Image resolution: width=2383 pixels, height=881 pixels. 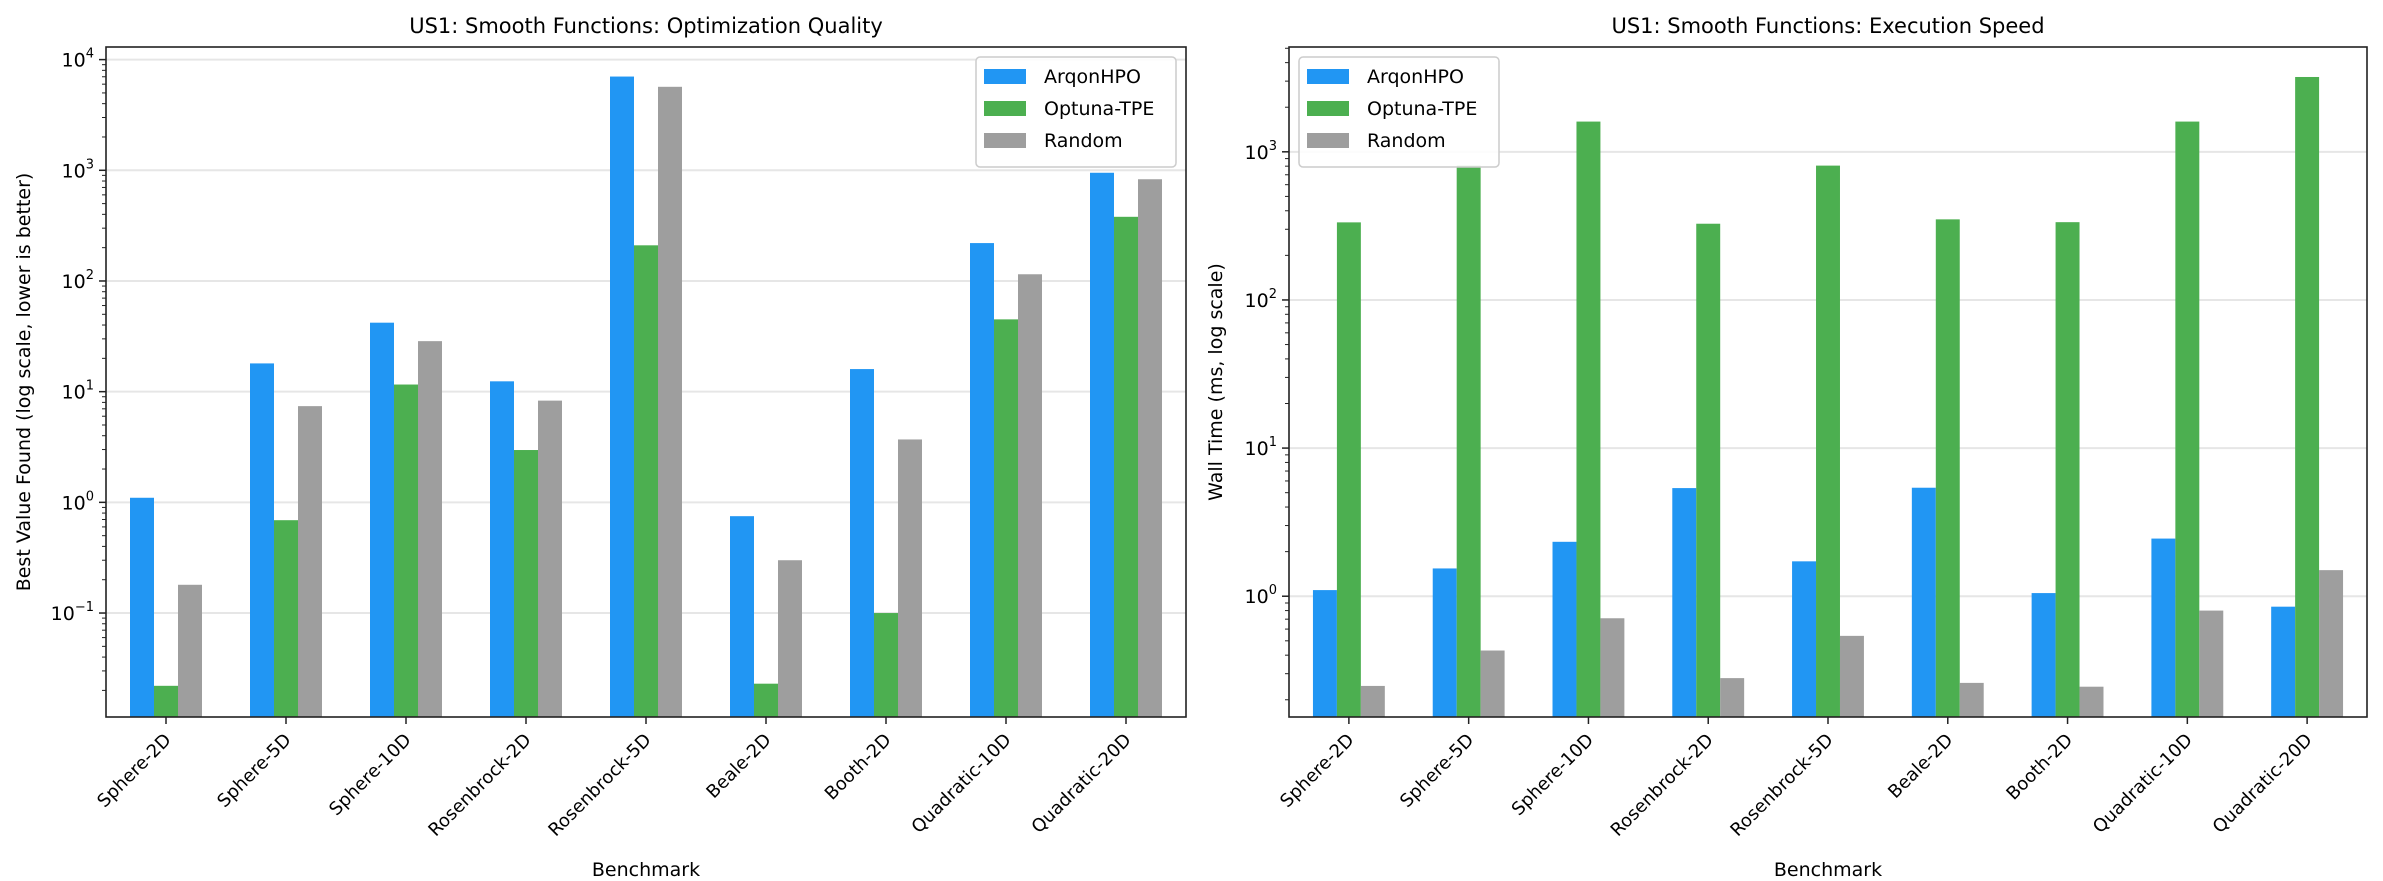 What do you see at coordinates (2331, 643) in the screenshot?
I see `bar-random-quadratic-20d` at bounding box center [2331, 643].